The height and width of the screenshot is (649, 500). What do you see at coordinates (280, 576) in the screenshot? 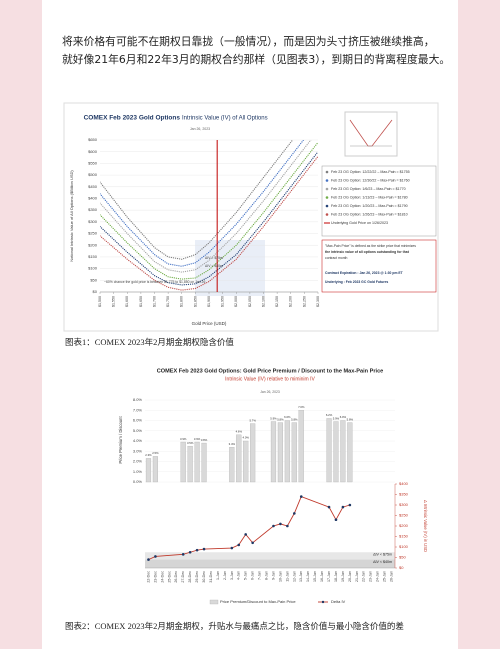
I see `x-tick-label: 10-Jan` at bounding box center [280, 576].